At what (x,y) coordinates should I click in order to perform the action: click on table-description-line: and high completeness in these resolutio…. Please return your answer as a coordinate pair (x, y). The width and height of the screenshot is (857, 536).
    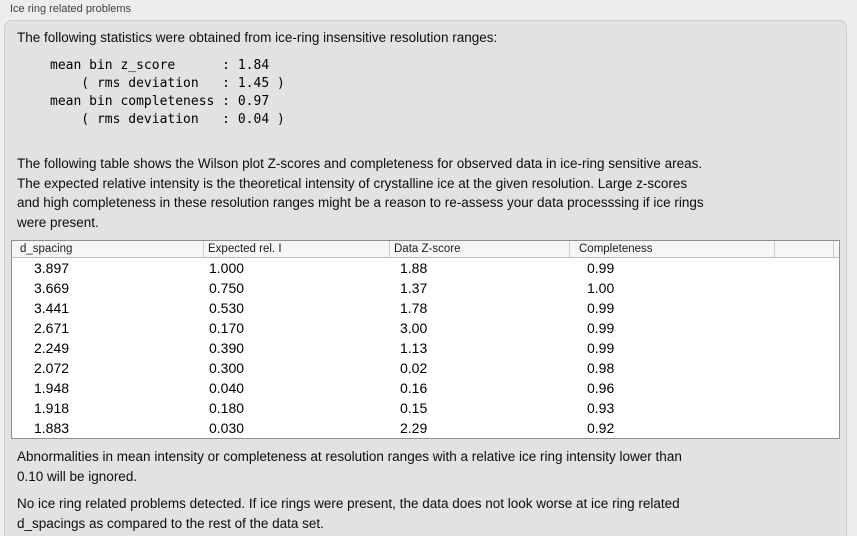
    Looking at the image, I should click on (360, 202).